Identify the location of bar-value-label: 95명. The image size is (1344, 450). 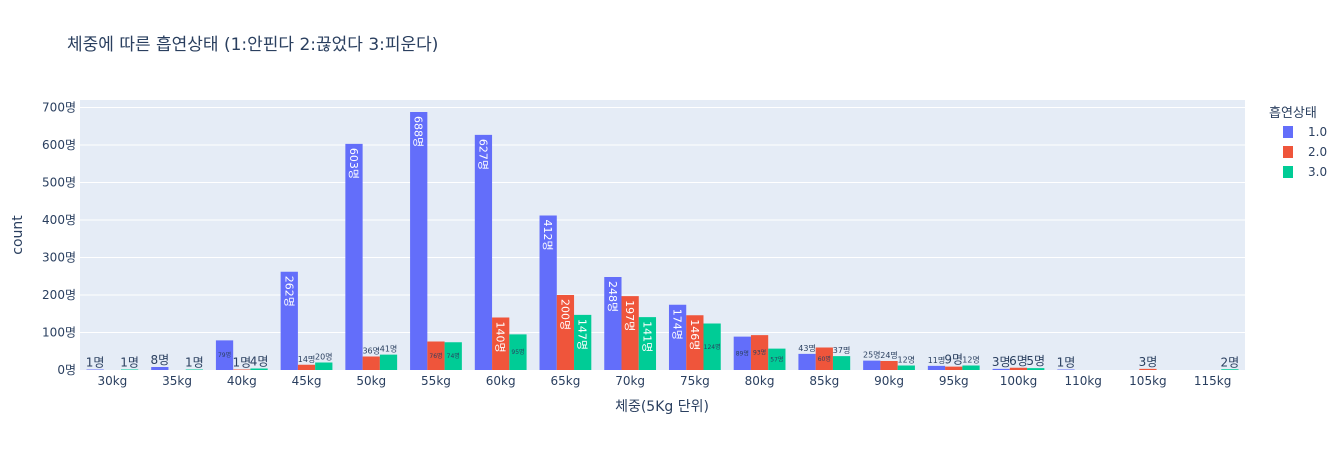
(517, 352).